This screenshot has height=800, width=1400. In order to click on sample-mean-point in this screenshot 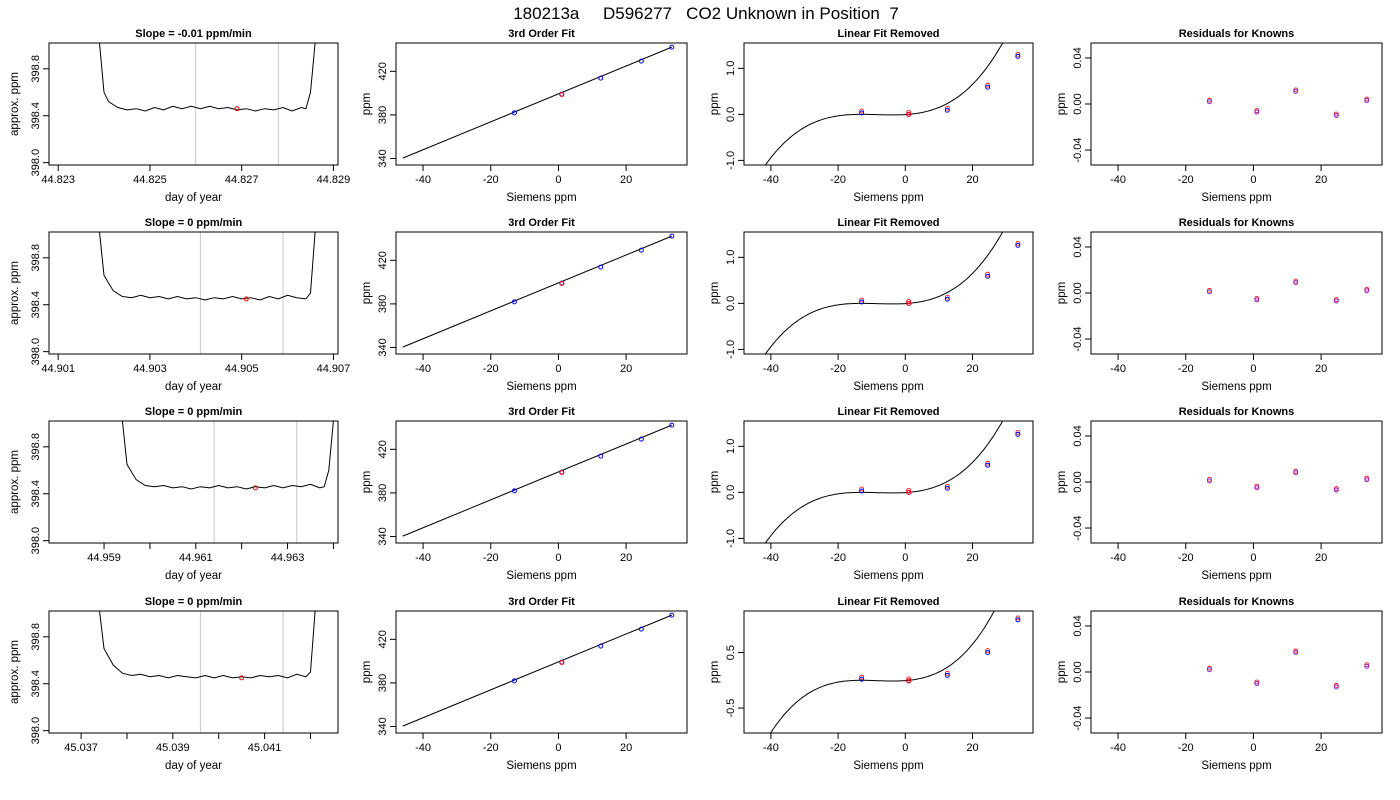, I will do `click(242, 678)`.